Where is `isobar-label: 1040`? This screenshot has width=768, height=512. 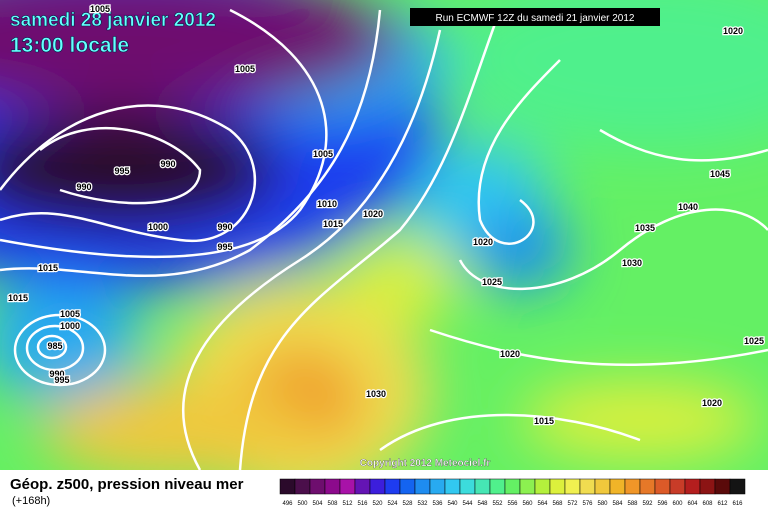 isobar-label: 1040 is located at coordinates (688, 207).